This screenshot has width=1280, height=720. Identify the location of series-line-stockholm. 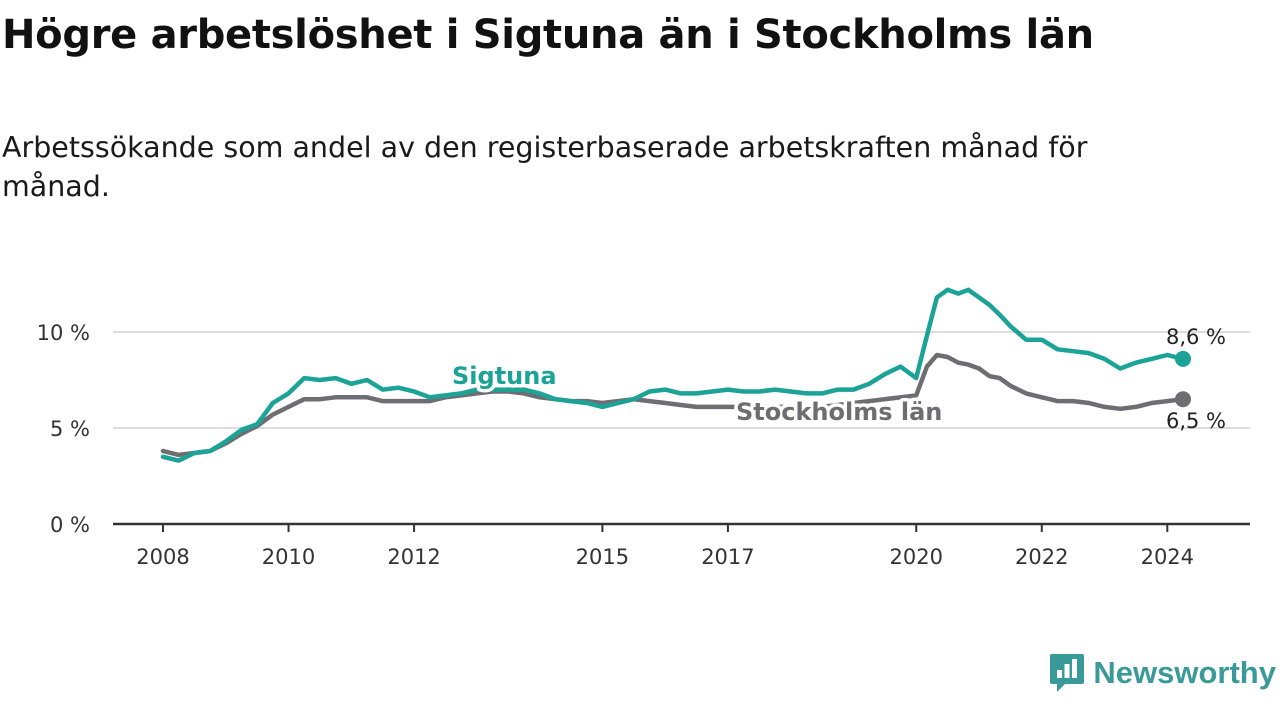
(673, 405).